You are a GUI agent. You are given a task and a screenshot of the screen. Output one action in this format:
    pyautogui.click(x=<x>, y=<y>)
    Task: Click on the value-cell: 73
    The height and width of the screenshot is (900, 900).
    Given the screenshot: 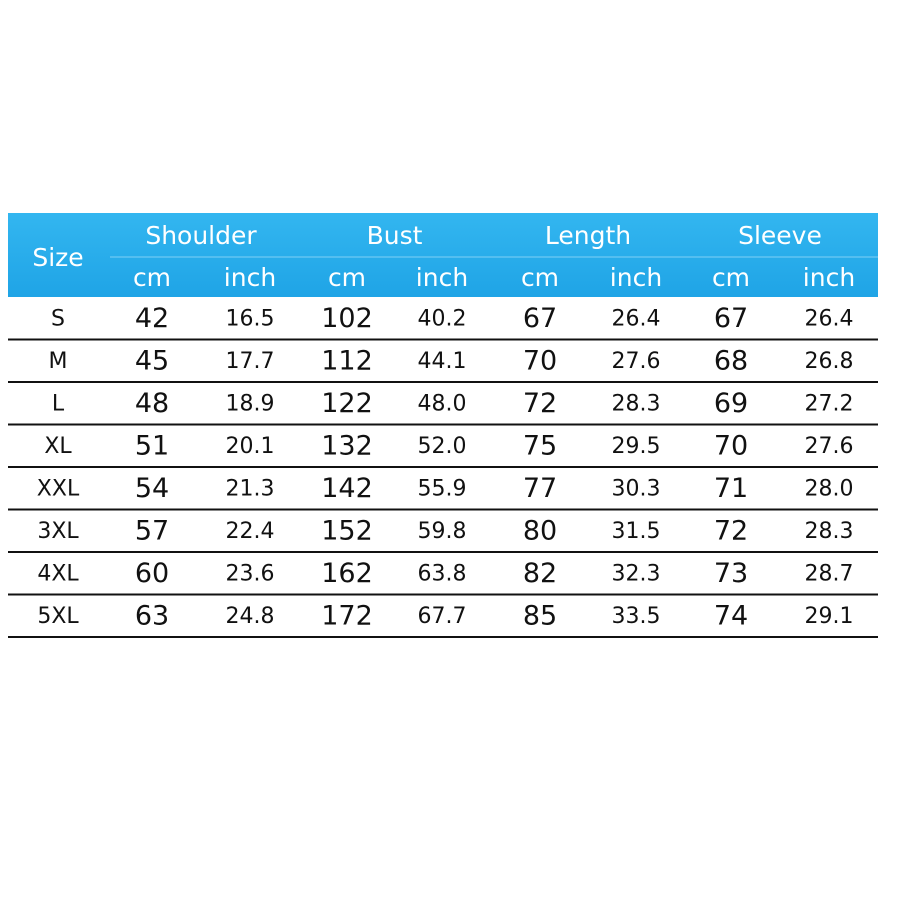 What is the action you would take?
    pyautogui.click(x=731, y=573)
    